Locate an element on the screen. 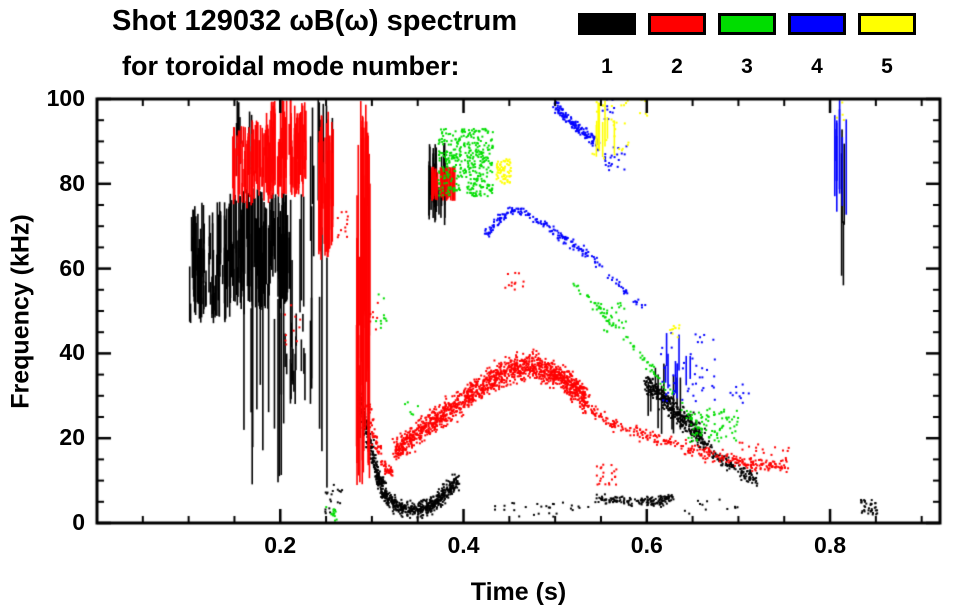 This screenshot has height=615, width=963. y-tick-label: 0 is located at coordinates (78, 522).